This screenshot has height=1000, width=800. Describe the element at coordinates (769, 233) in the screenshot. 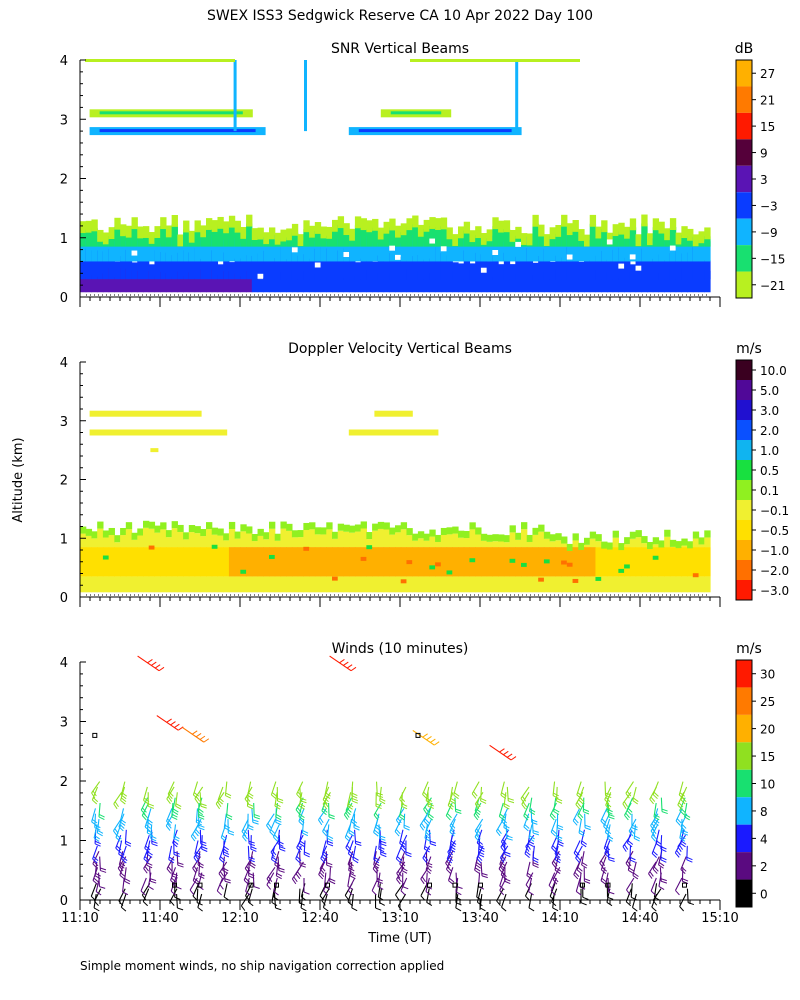

I see `colorbar-label: −9` at that location.